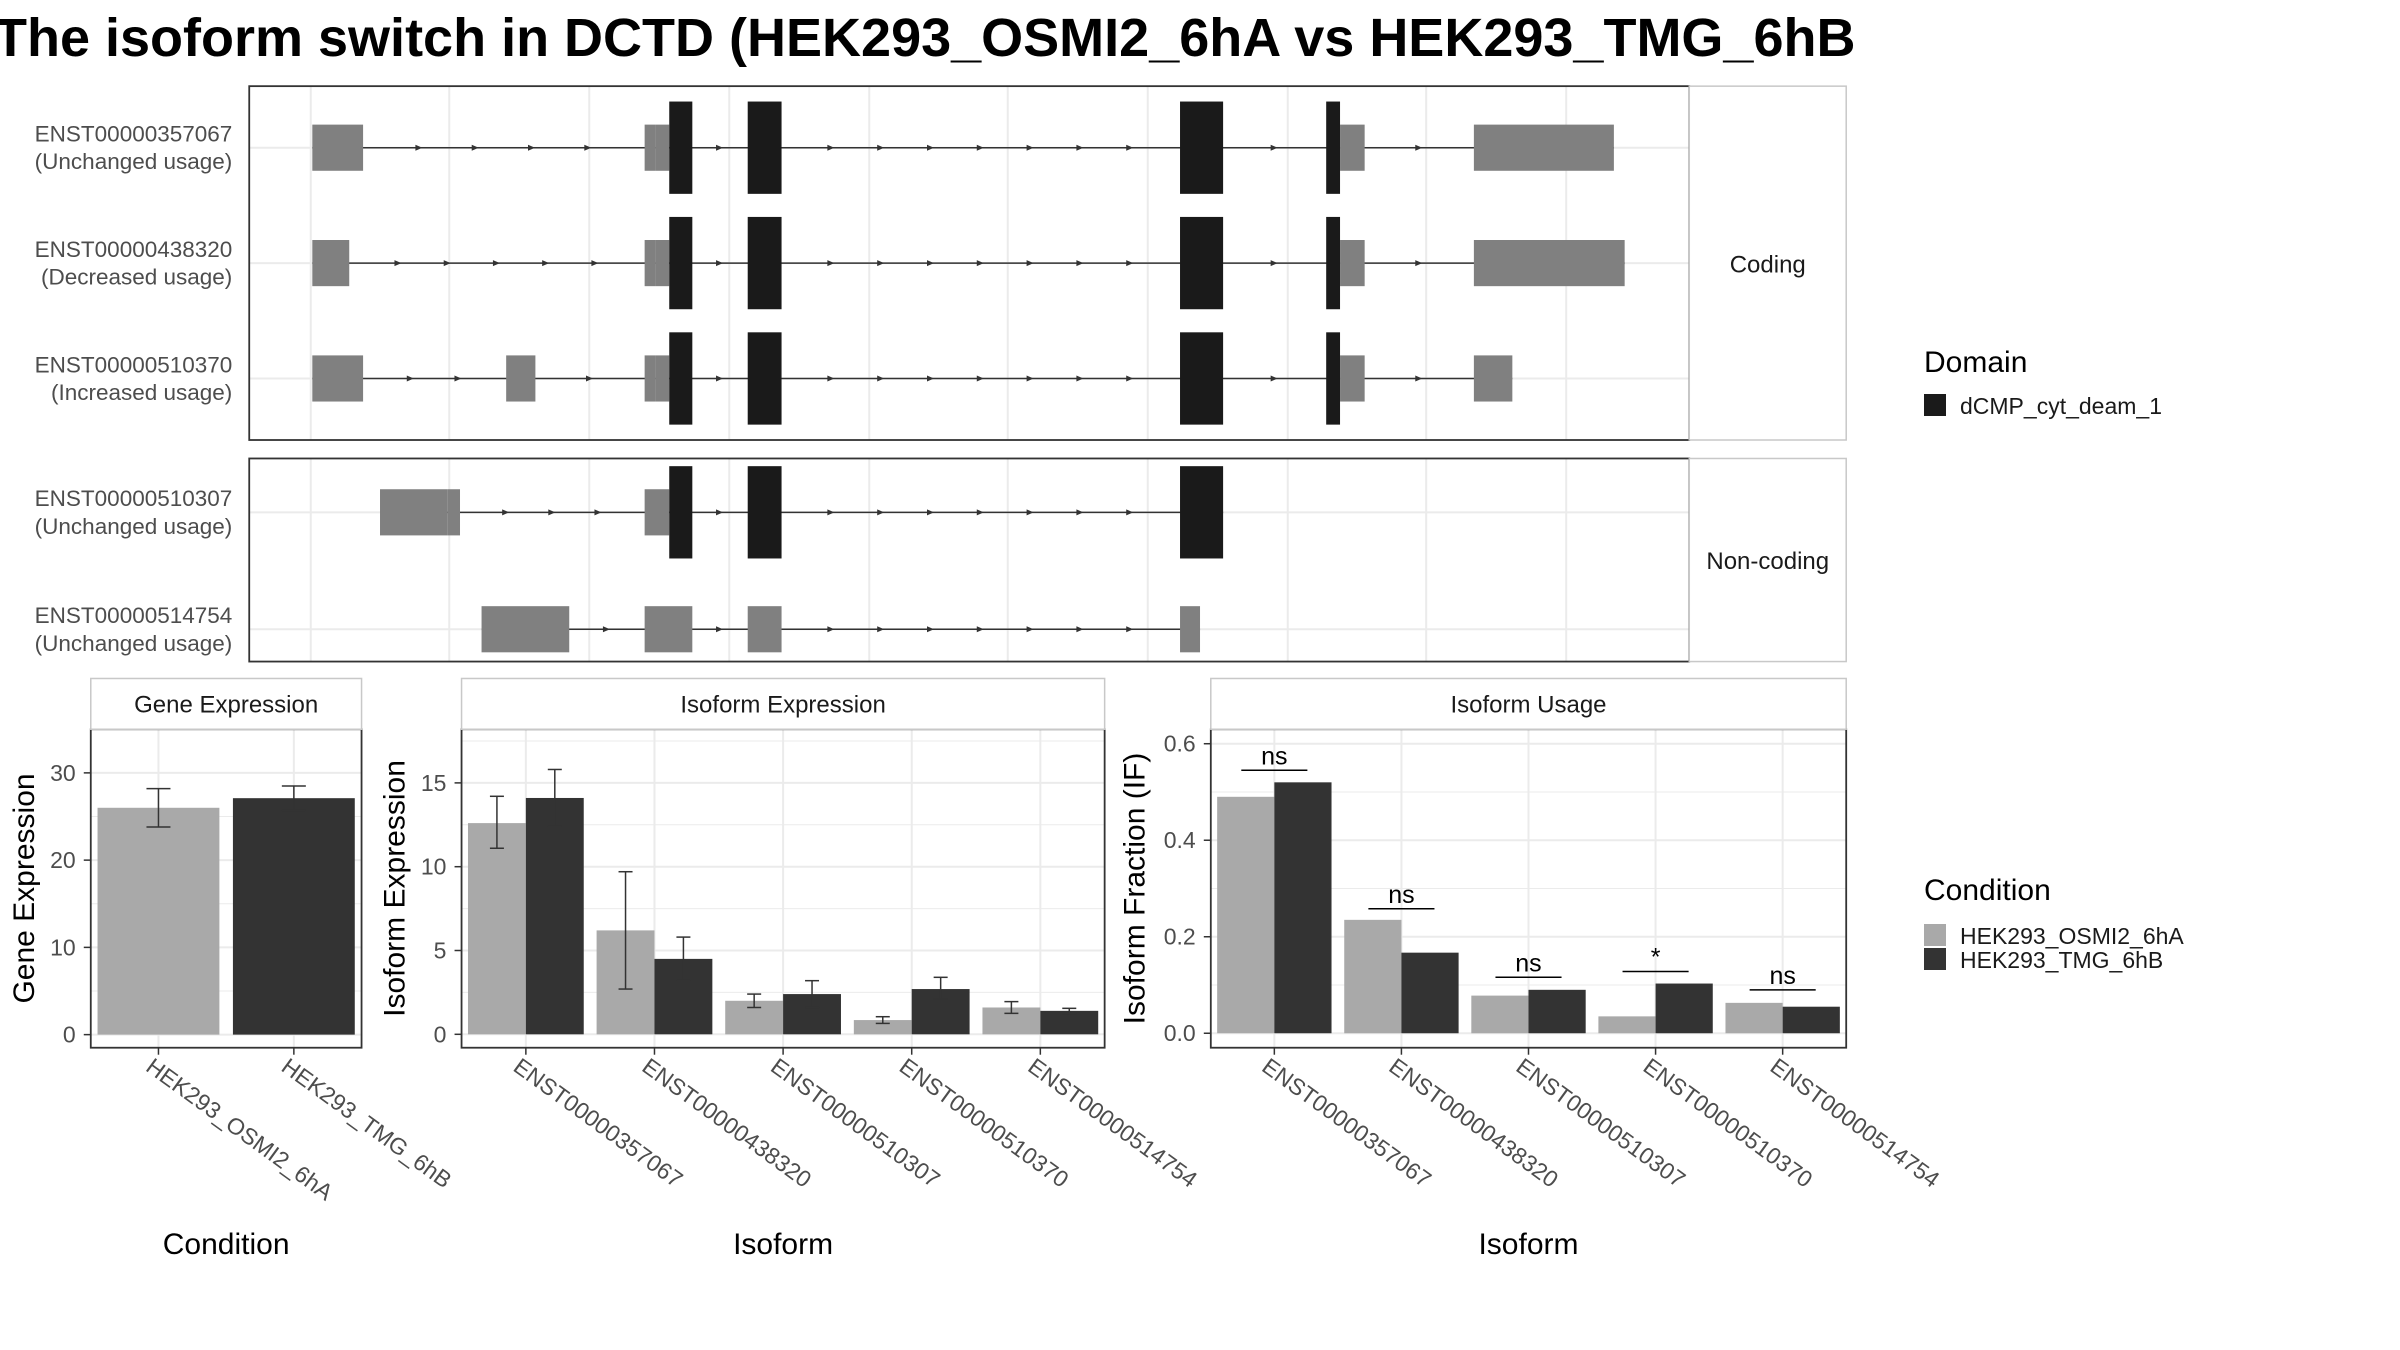  I want to click on transcript-usage-label: (Decreased usage), so click(136, 277).